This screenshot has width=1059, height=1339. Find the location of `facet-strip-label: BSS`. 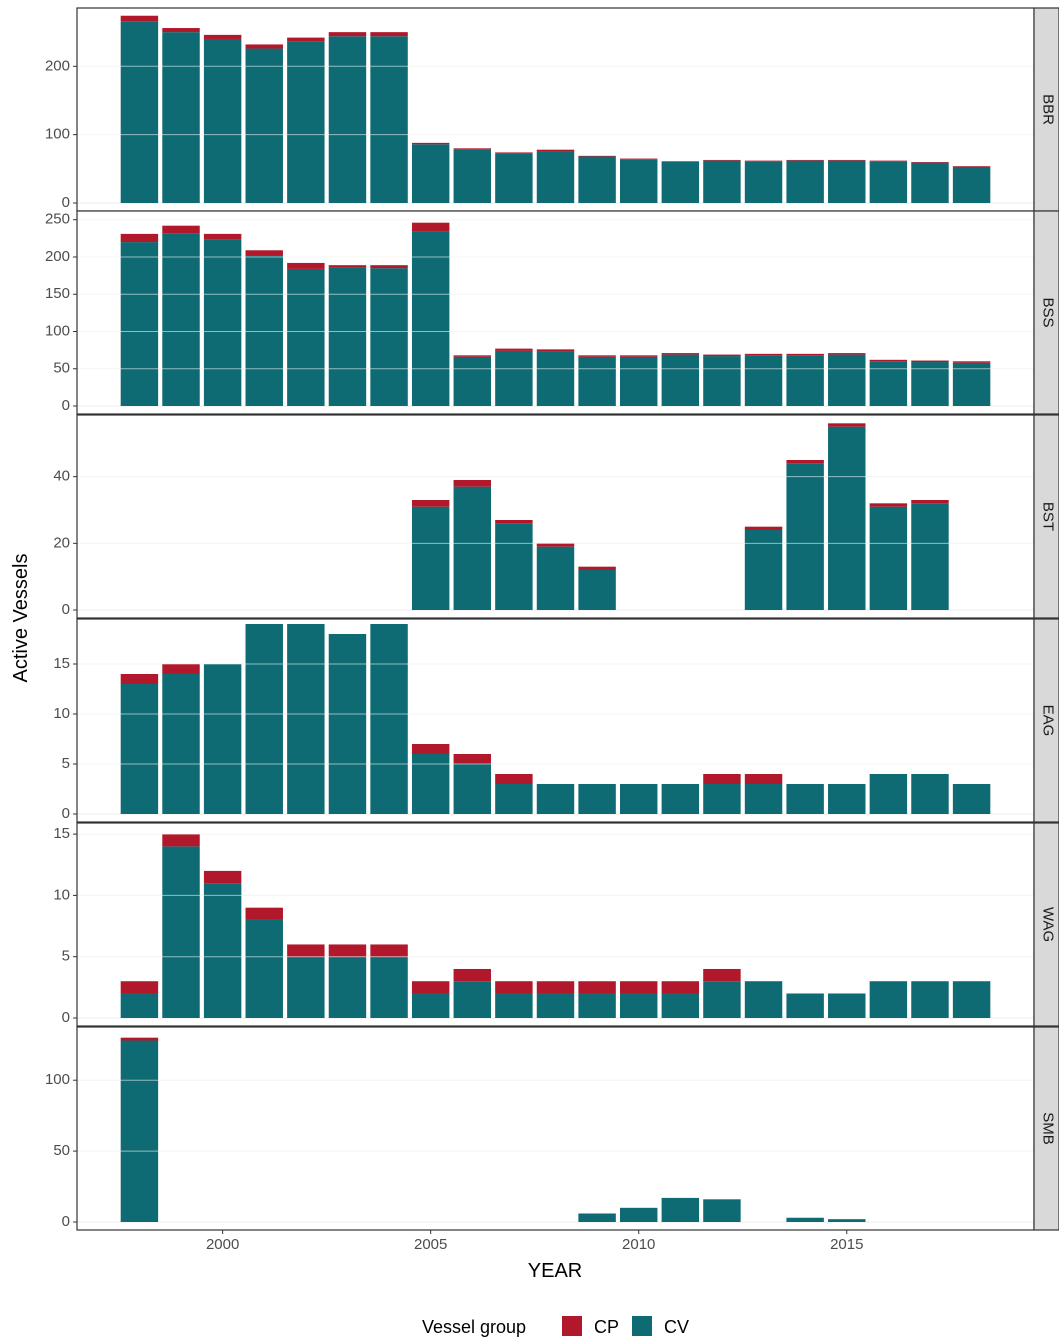

facet-strip-label: BSS is located at coordinates (1048, 312).